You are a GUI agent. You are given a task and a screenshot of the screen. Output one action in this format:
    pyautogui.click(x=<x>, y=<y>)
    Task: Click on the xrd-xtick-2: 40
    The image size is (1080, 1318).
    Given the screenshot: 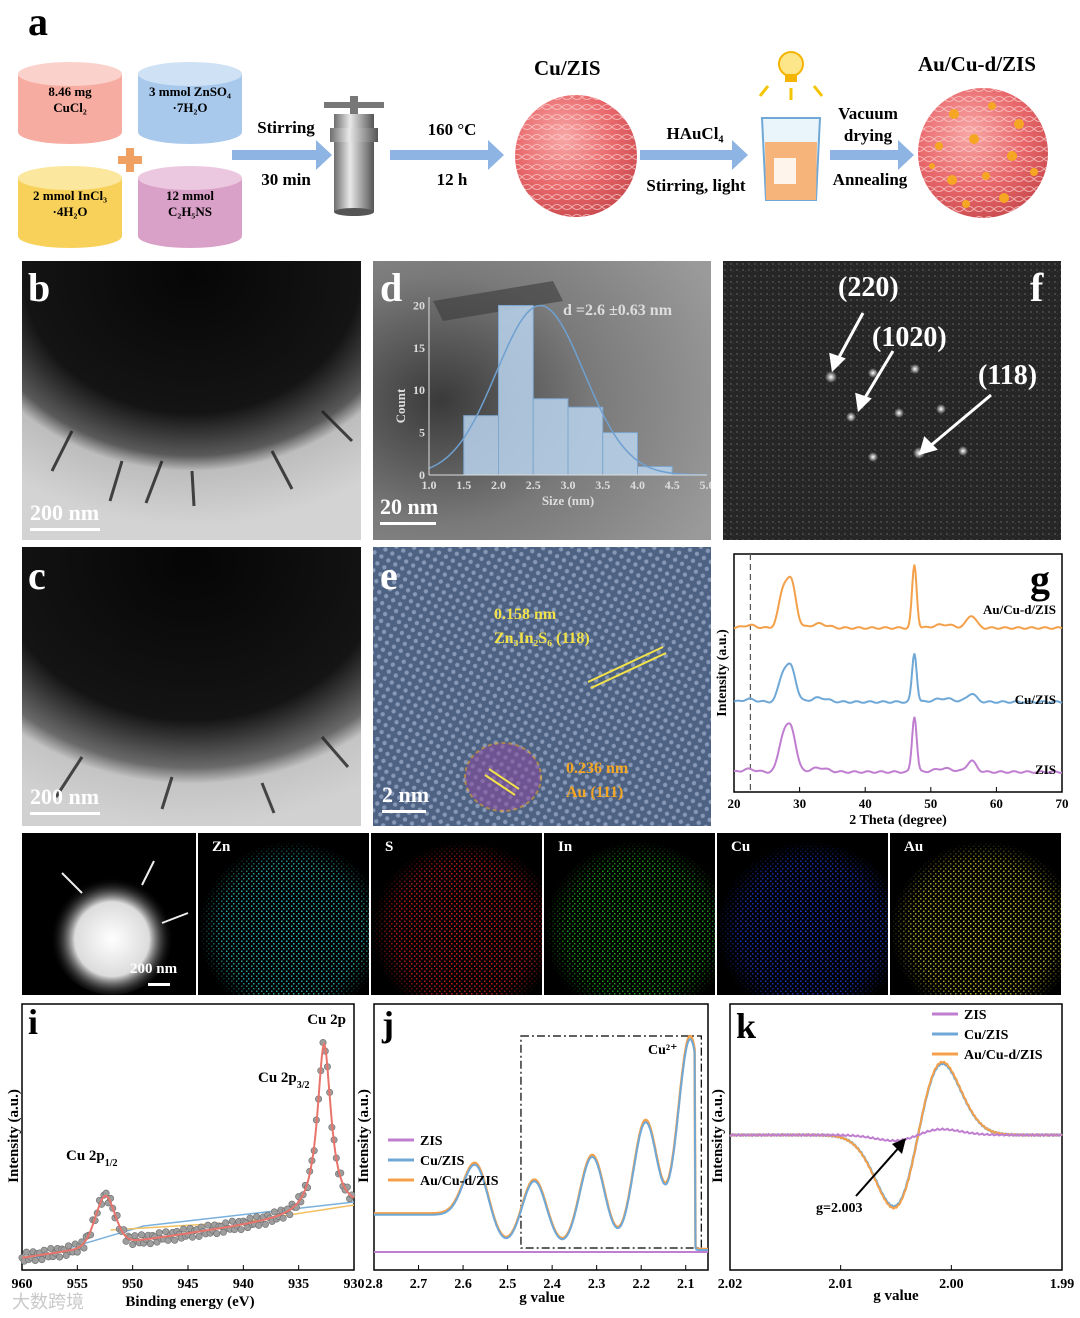 What is the action you would take?
    pyautogui.click(x=865, y=803)
    